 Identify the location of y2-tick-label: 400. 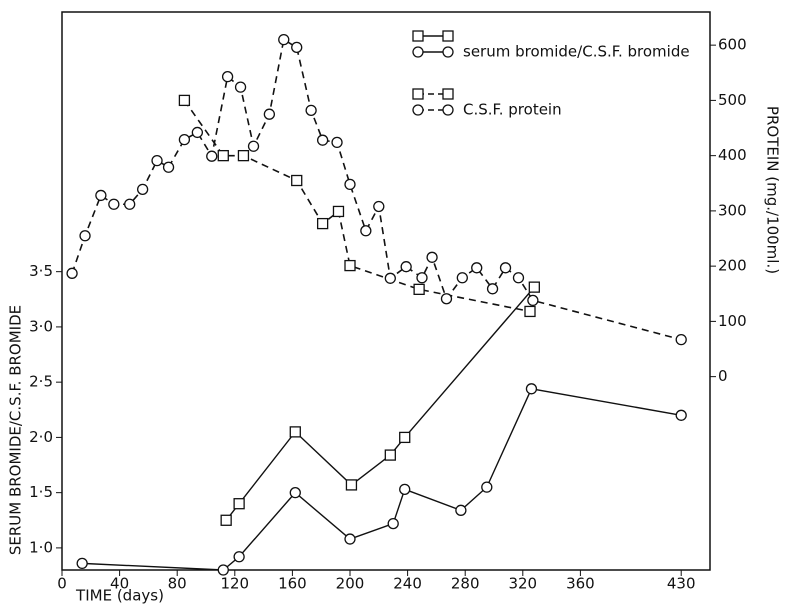
(732, 155).